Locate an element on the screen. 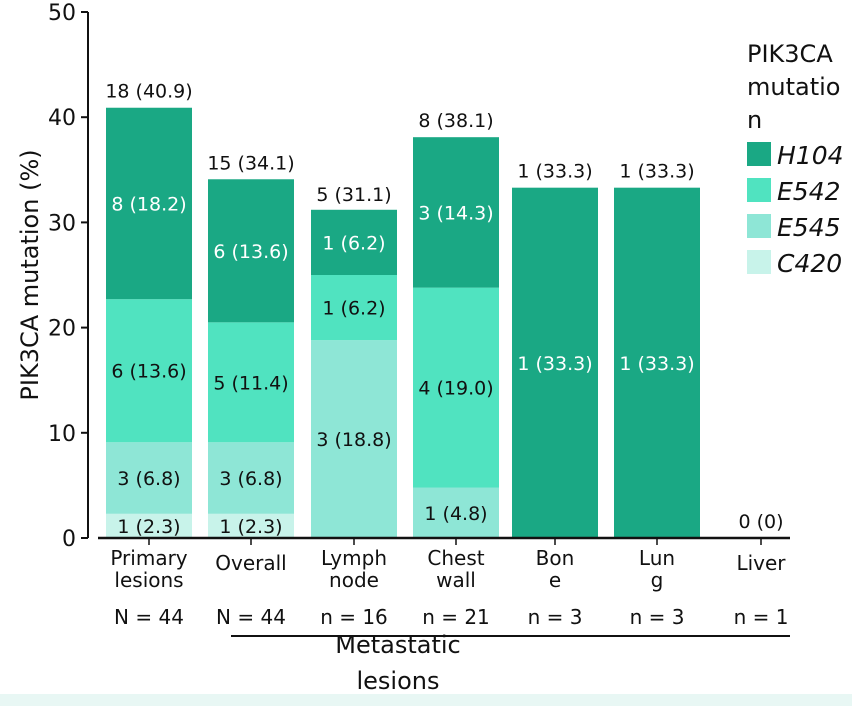 The width and height of the screenshot is (852, 706). segment-label: 3 (14.3) is located at coordinates (455, 213).